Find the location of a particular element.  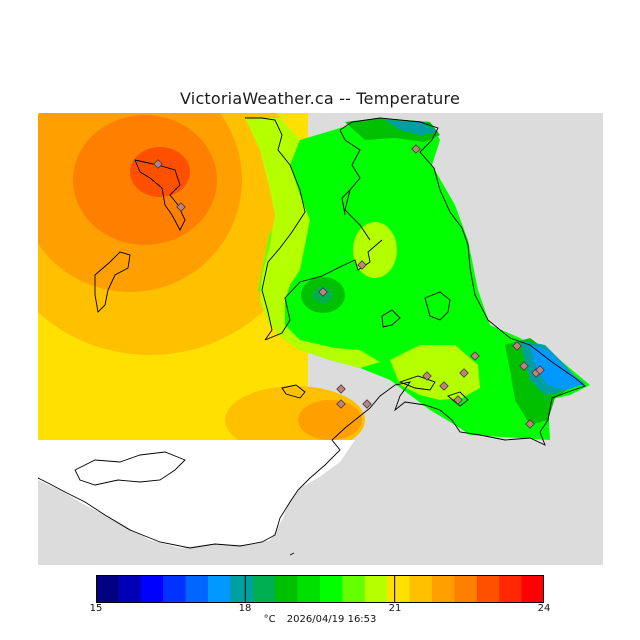

legend-tick-label: 18 is located at coordinates (245, 608).